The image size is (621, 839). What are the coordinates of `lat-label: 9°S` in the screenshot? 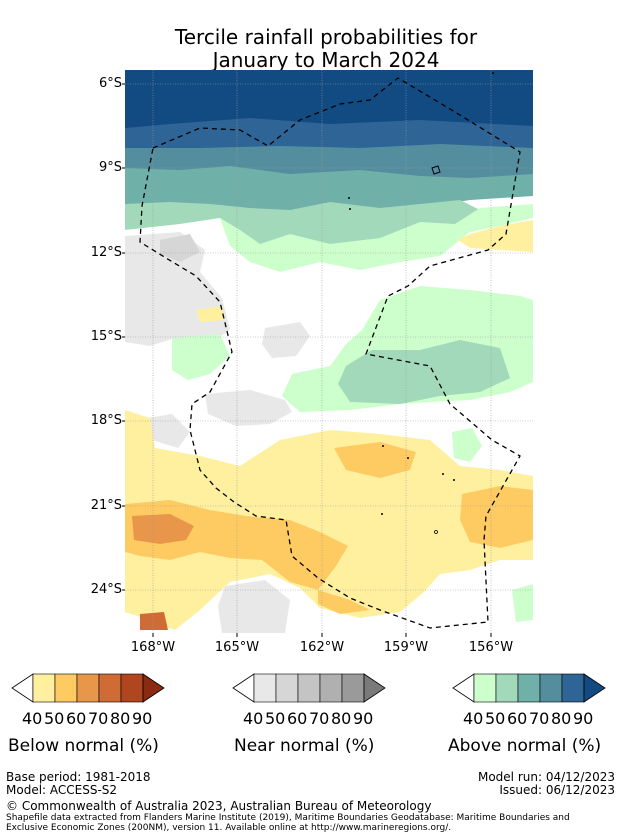 It's located at (110, 167).